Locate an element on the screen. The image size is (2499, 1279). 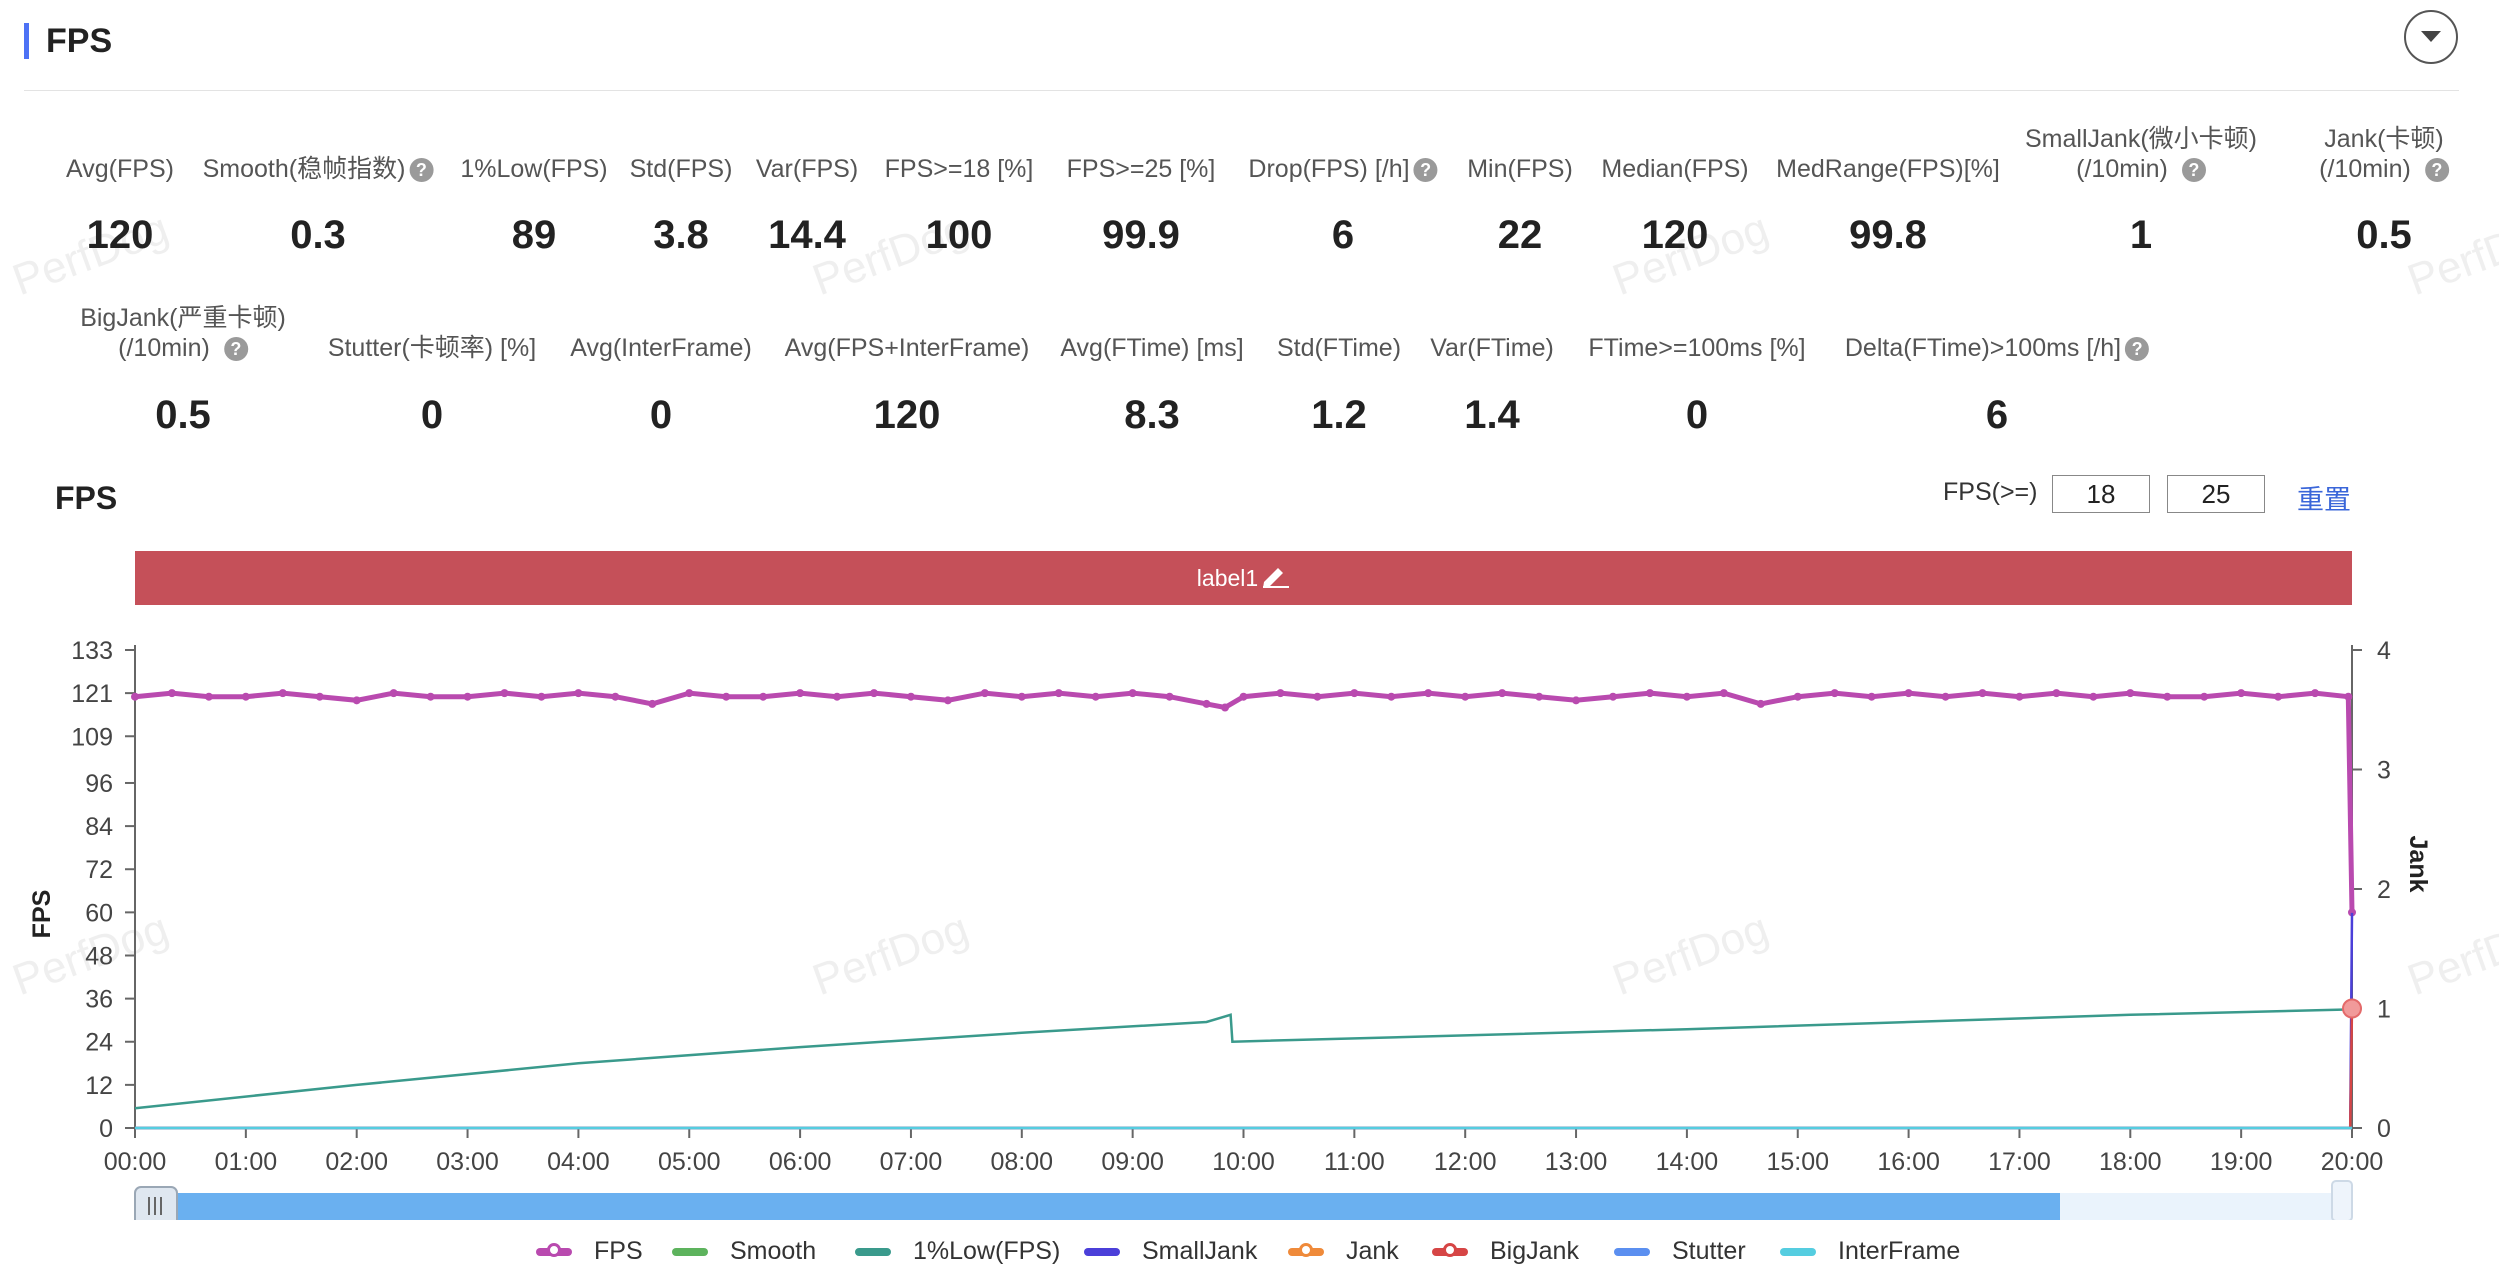
collapse-button is located at coordinates (2431, 37).